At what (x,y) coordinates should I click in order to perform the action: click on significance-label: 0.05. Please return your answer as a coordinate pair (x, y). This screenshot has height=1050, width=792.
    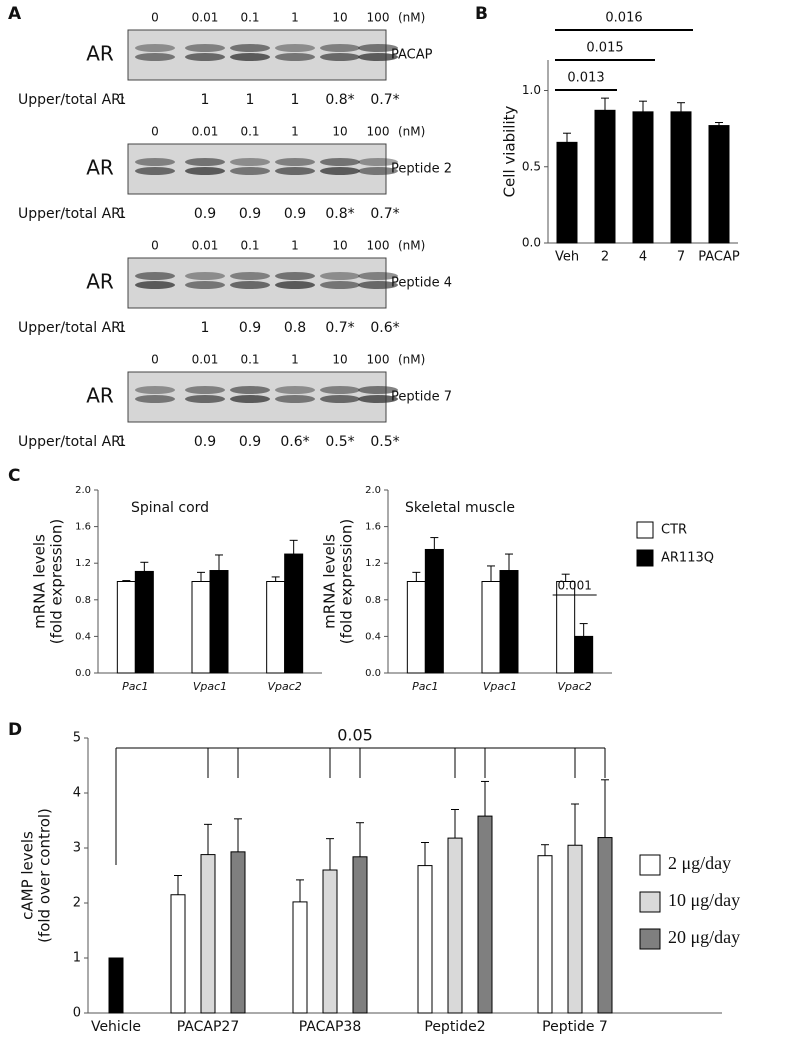
    Looking at the image, I should click on (355, 735).